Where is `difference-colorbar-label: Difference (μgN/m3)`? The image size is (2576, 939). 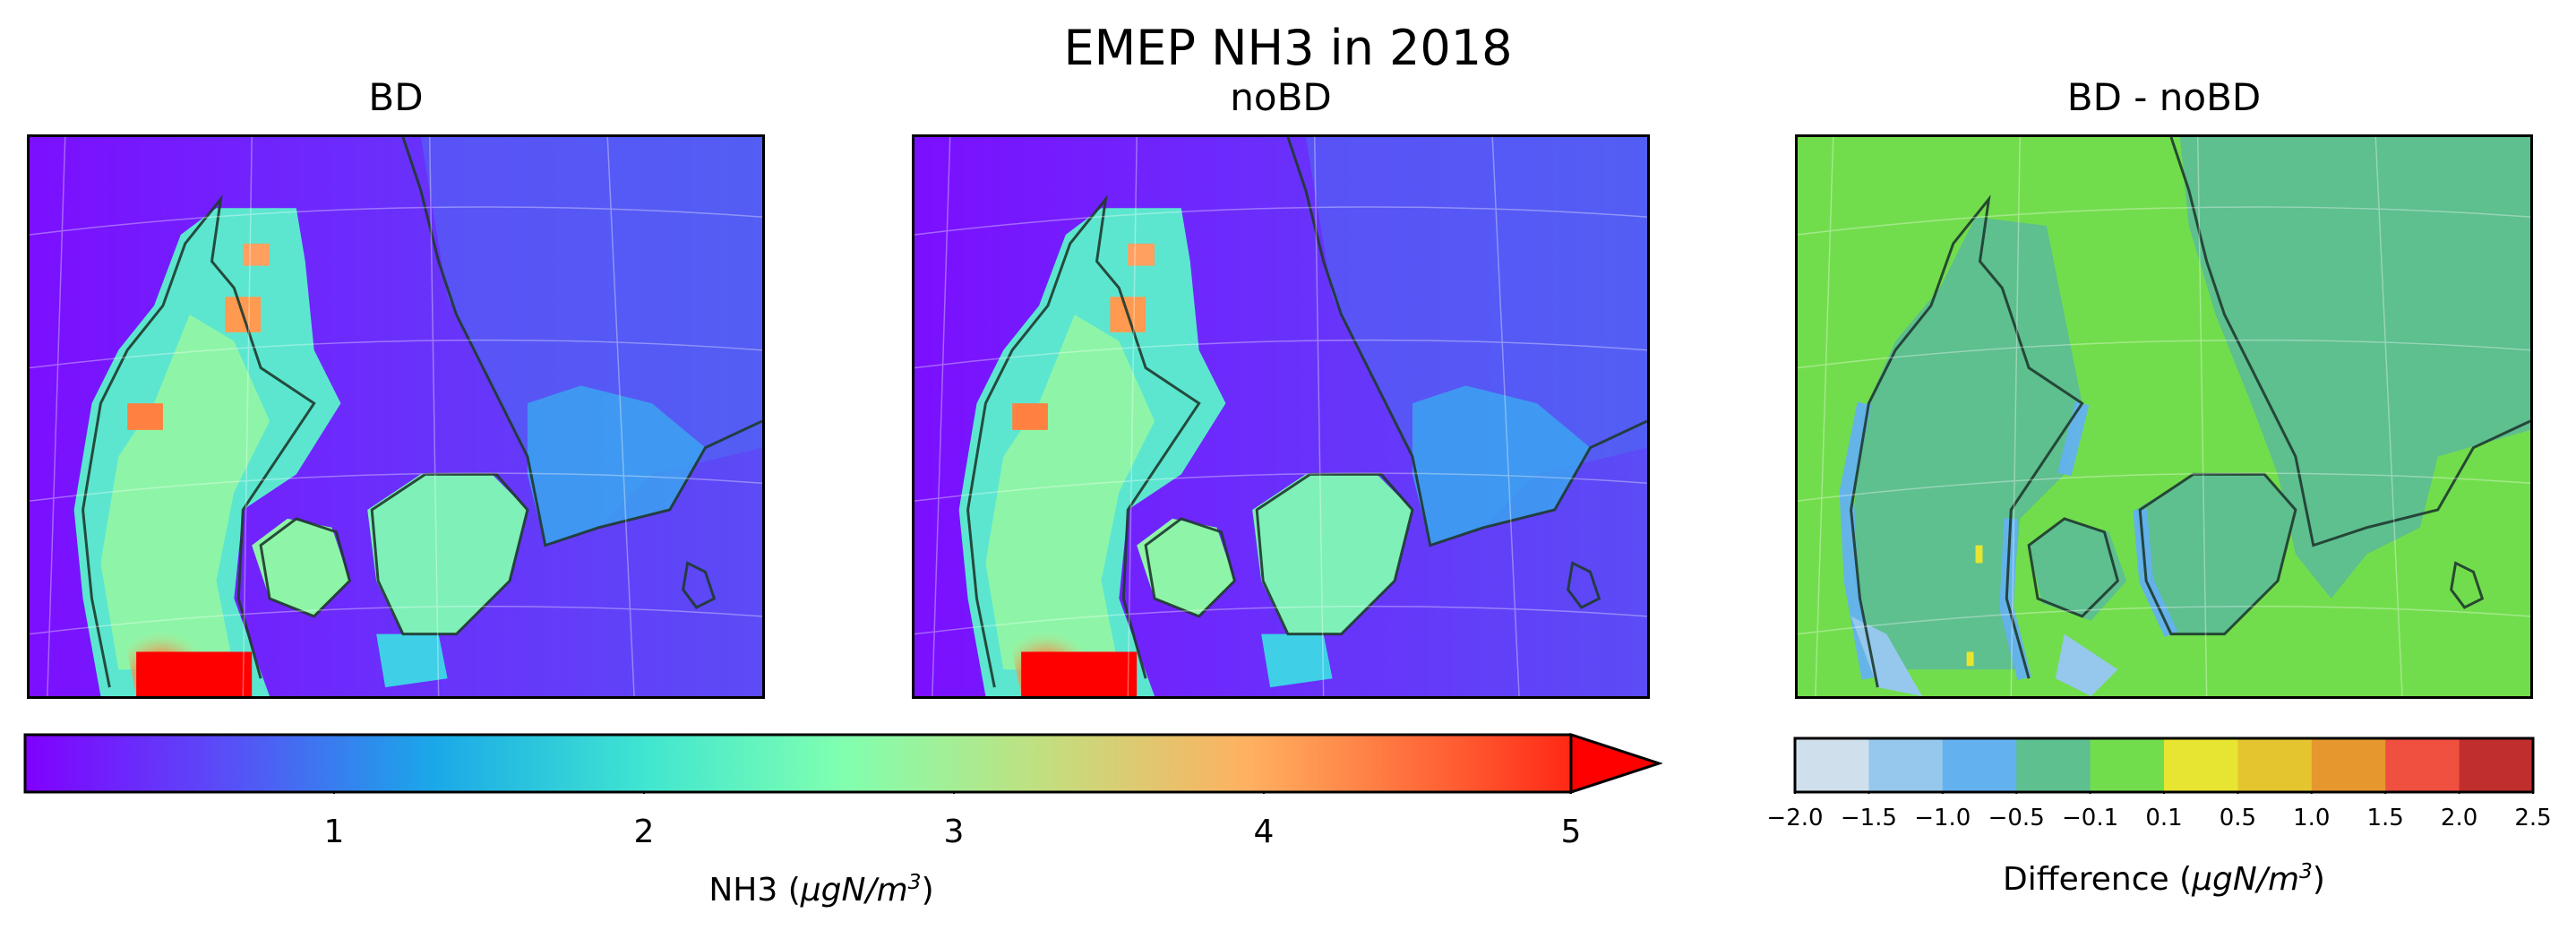
difference-colorbar-label: Difference (μgN/m3) is located at coordinates (2164, 878).